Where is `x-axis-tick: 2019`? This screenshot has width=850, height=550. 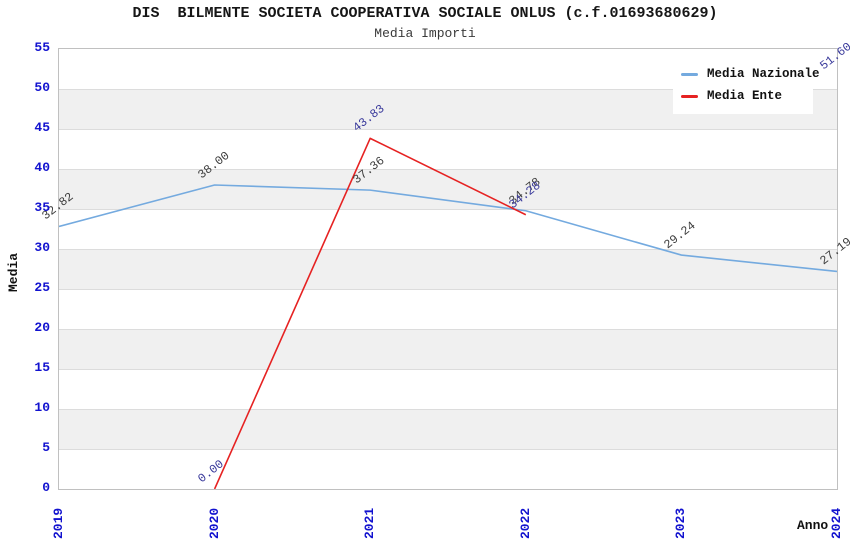
x-axis-tick: 2019 is located at coordinates (58, 523).